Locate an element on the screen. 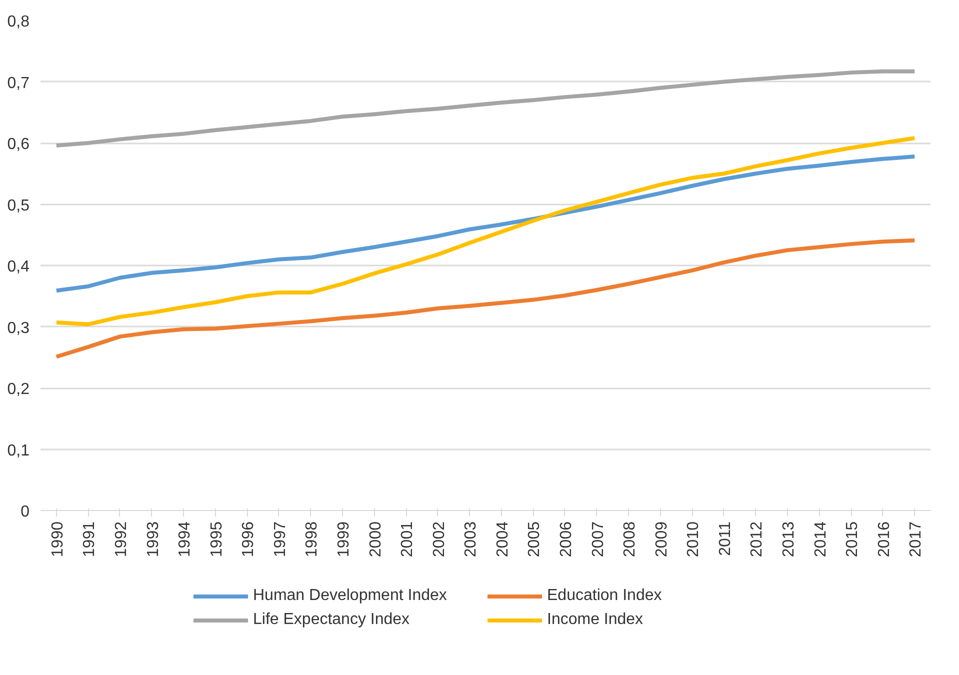  x-tick-label: 2012 is located at coordinates (757, 539).